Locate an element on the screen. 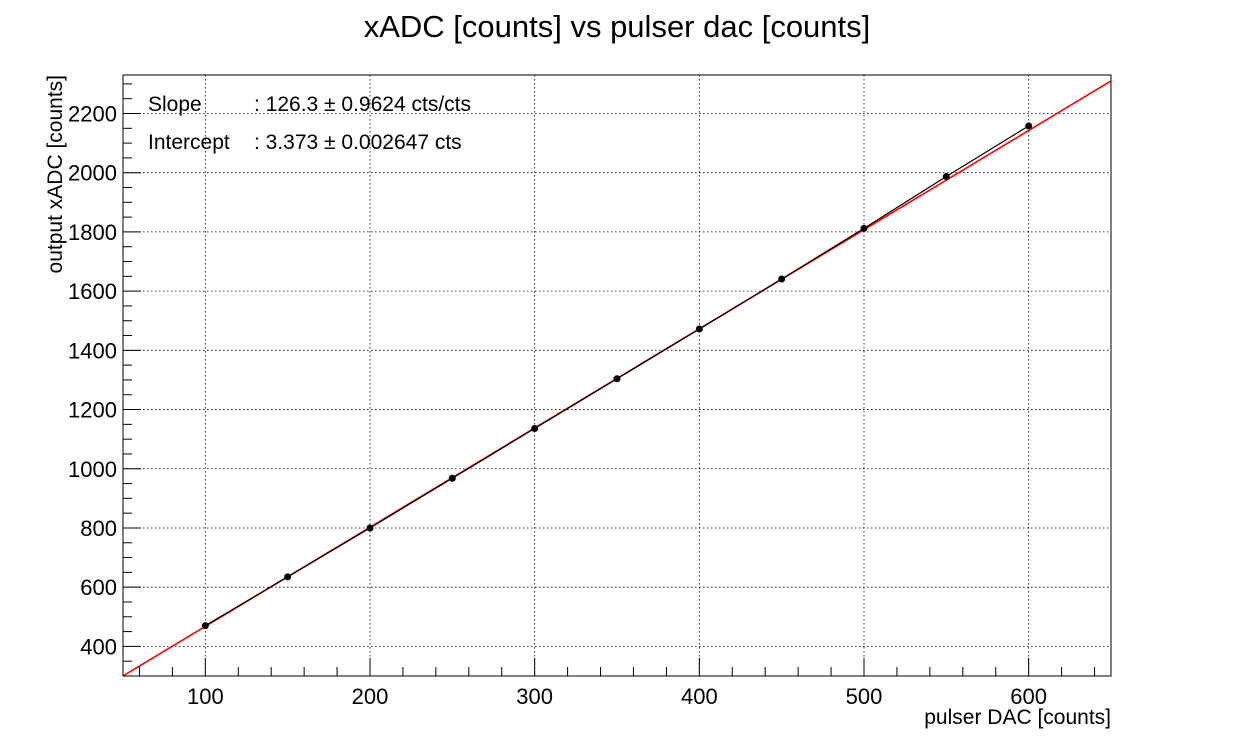 The height and width of the screenshot is (751, 1235). x-tick-labels: 100 200 300 400 500 600 is located at coordinates (617, 696).